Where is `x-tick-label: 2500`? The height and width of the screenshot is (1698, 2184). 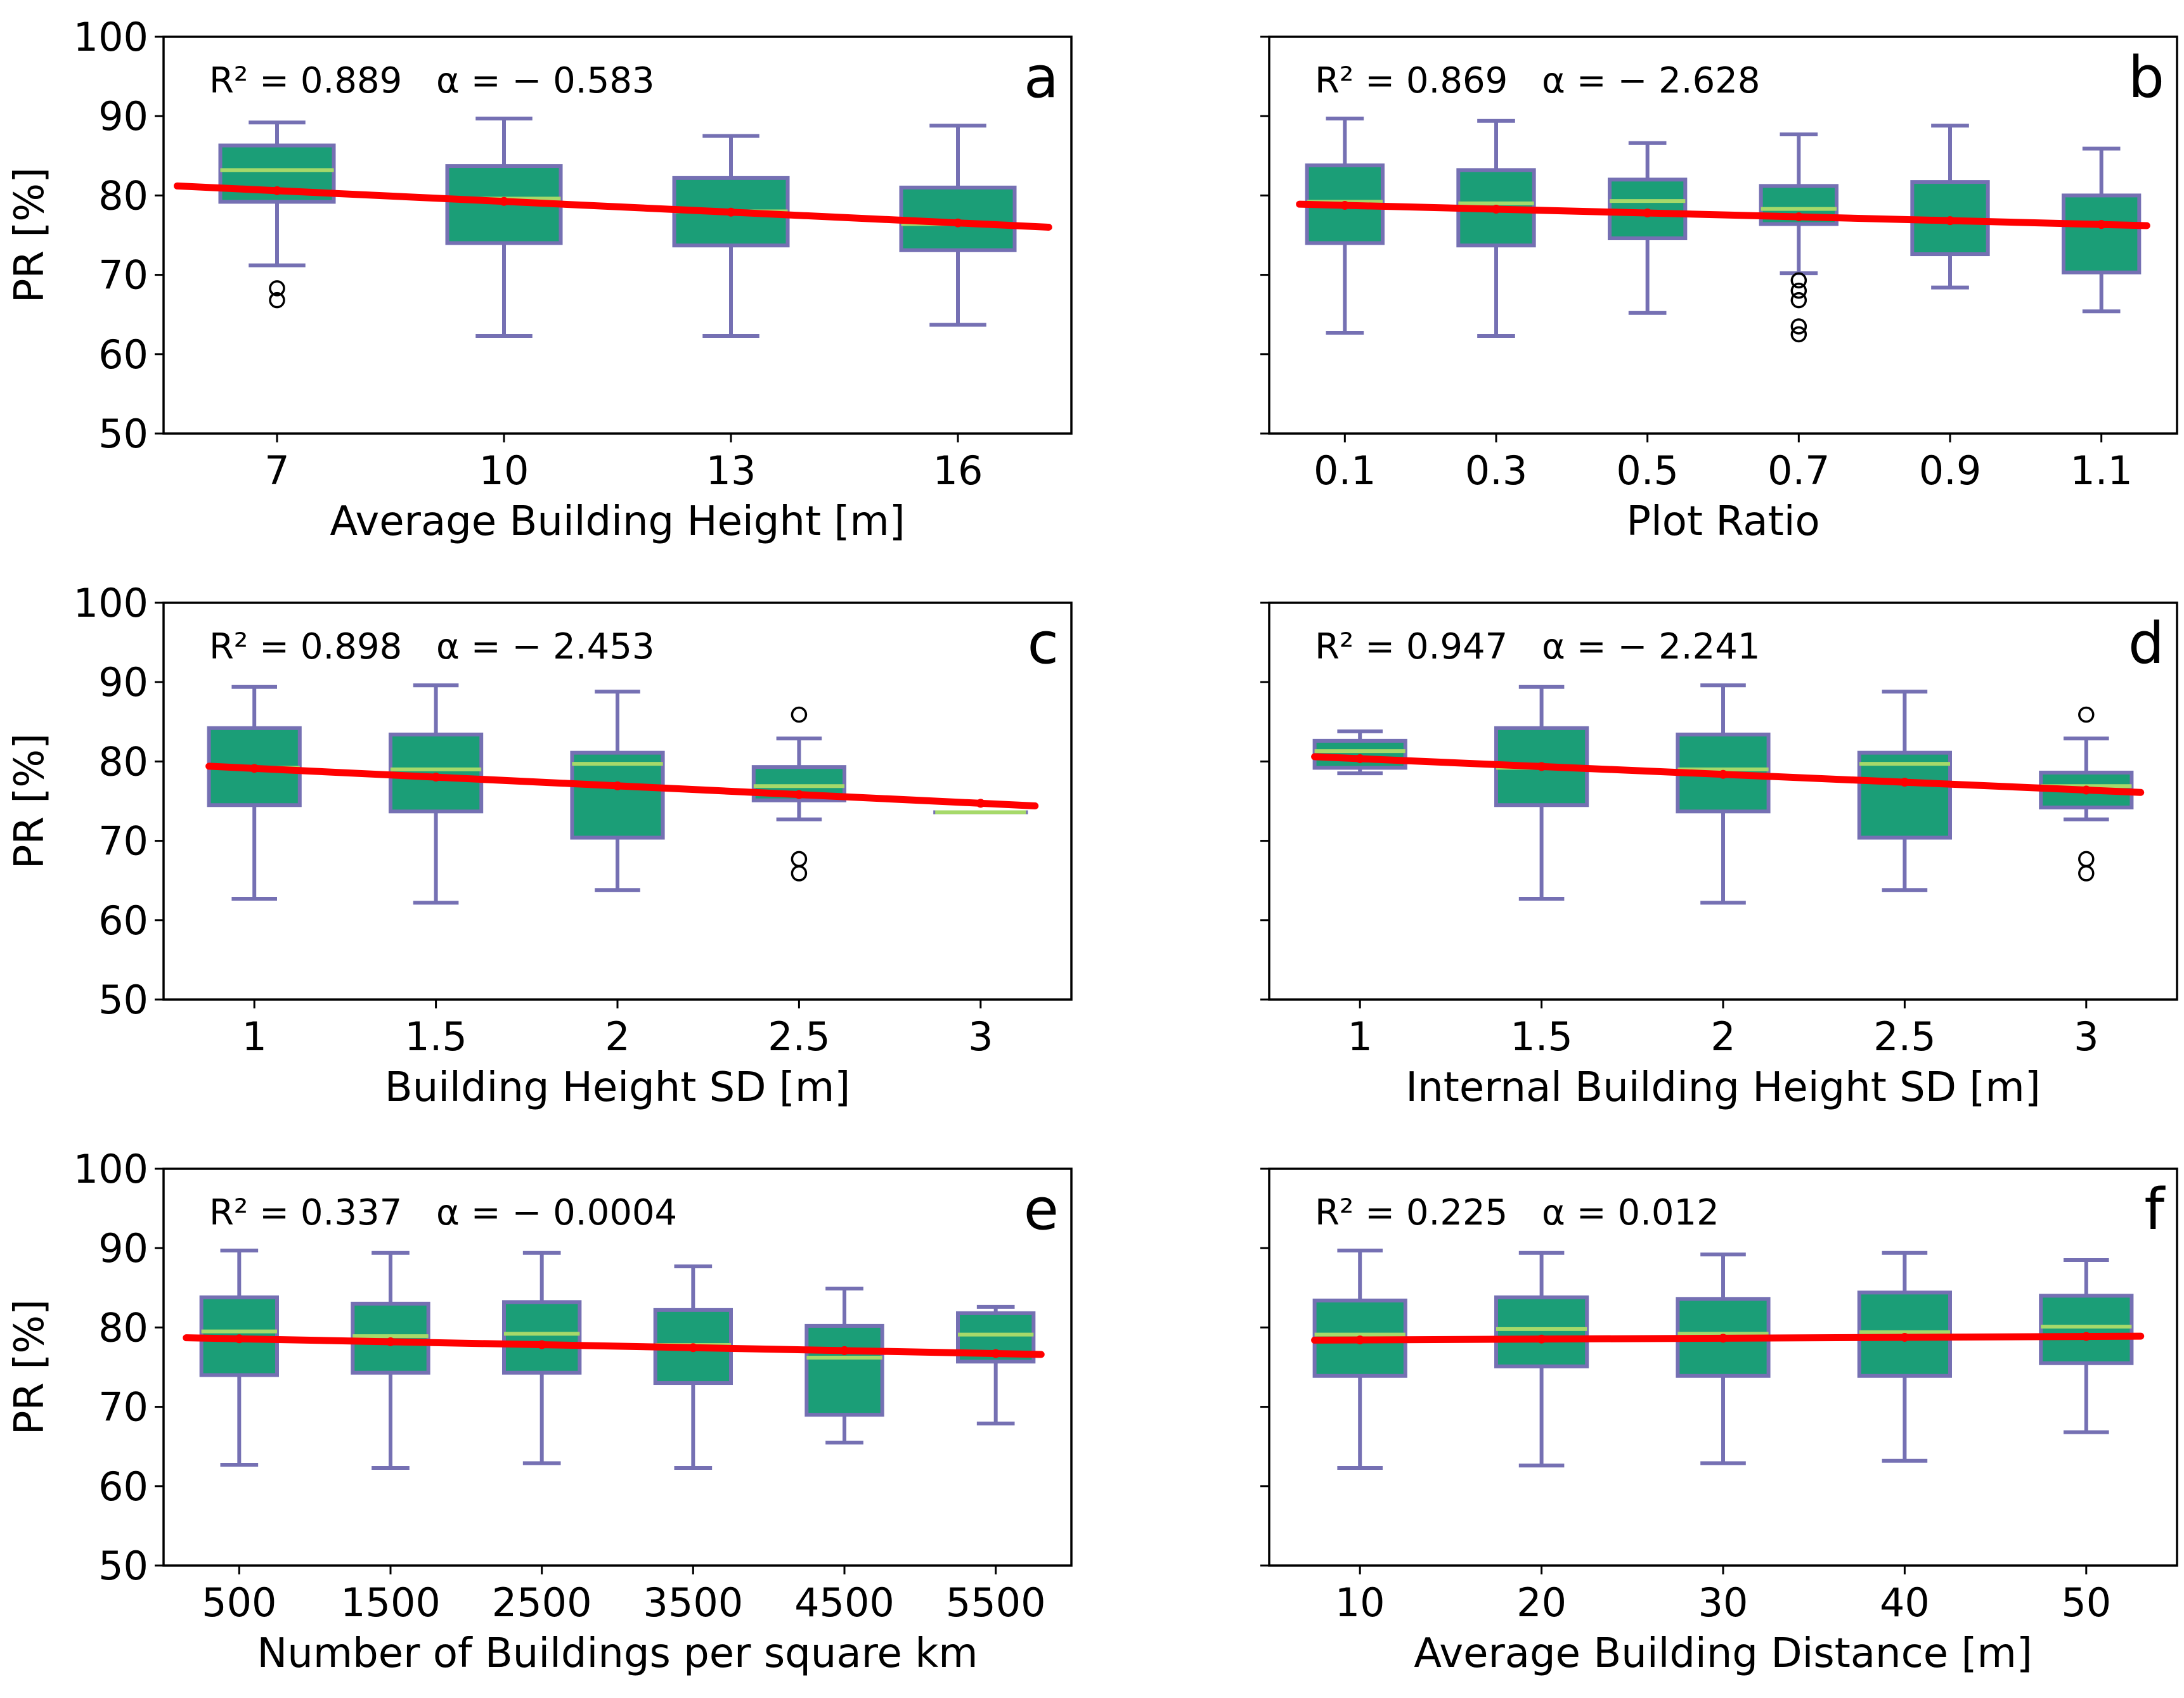 x-tick-label: 2500 is located at coordinates (542, 1602).